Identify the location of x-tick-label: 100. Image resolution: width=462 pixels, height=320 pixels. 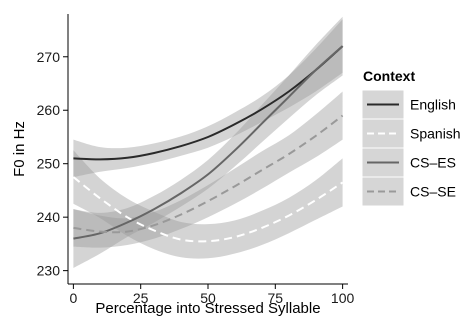
(343, 298).